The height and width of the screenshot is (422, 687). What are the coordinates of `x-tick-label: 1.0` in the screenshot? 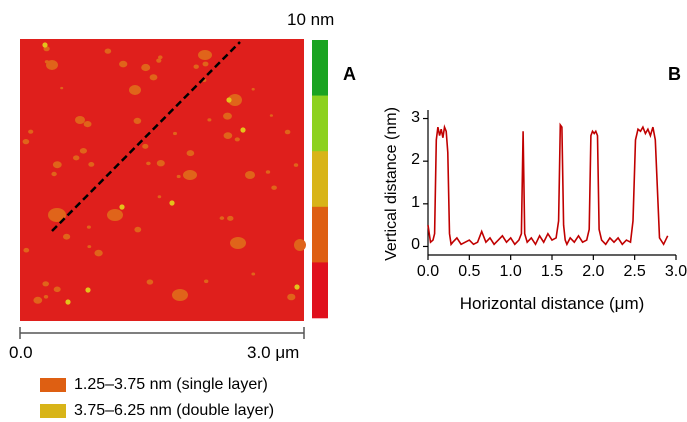 It's located at (510, 271).